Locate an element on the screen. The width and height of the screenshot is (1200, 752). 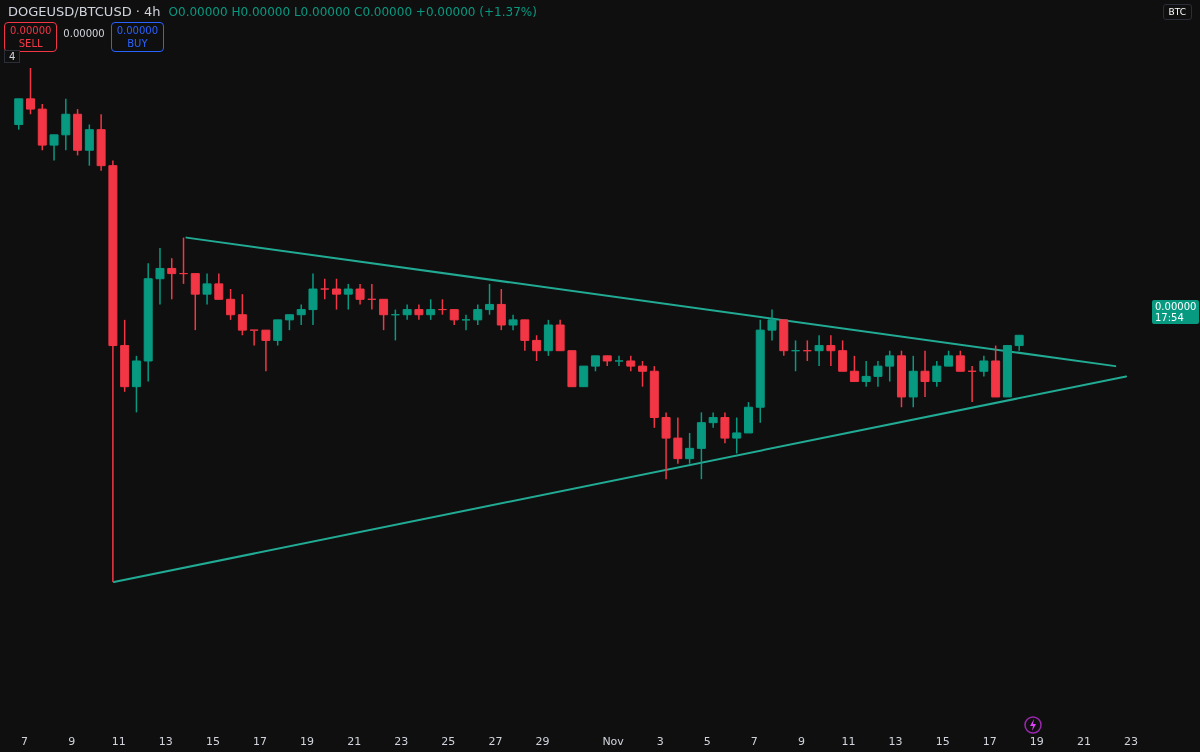
x-tick-label: 29 is located at coordinates (542, 741).